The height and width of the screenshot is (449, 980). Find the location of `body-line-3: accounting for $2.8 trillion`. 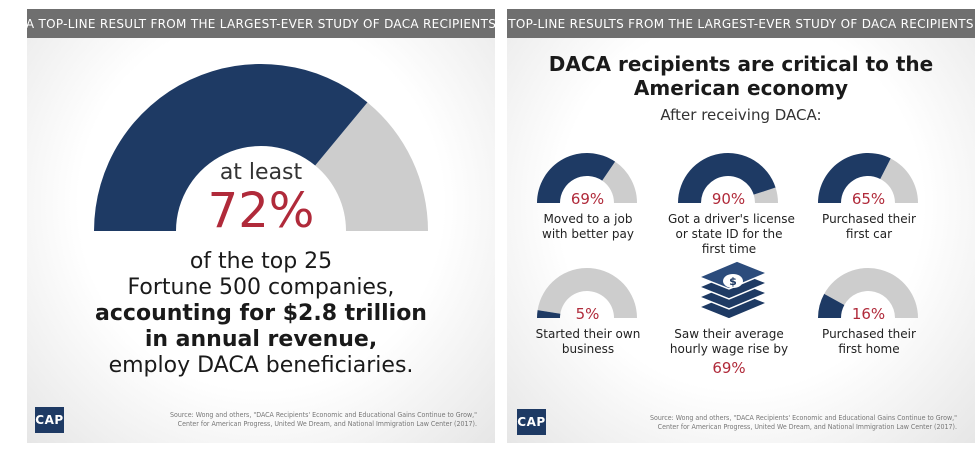

body-line-3: accounting for $2.8 trillion is located at coordinates (261, 313).